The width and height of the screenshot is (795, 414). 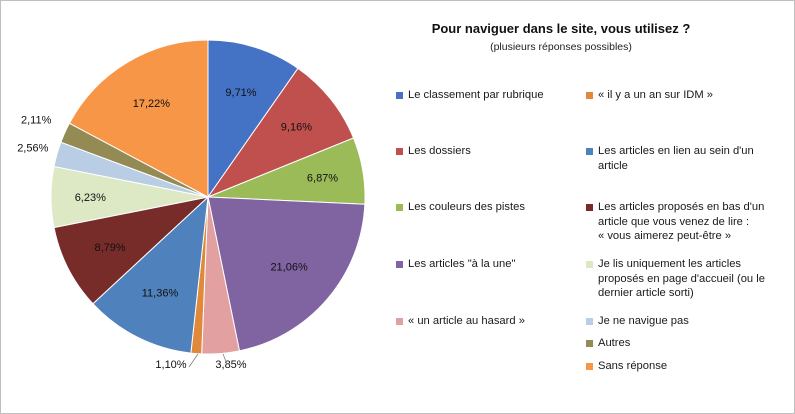 What do you see at coordinates (322, 178) in the screenshot?
I see `slice-value-label: 6,87%` at bounding box center [322, 178].